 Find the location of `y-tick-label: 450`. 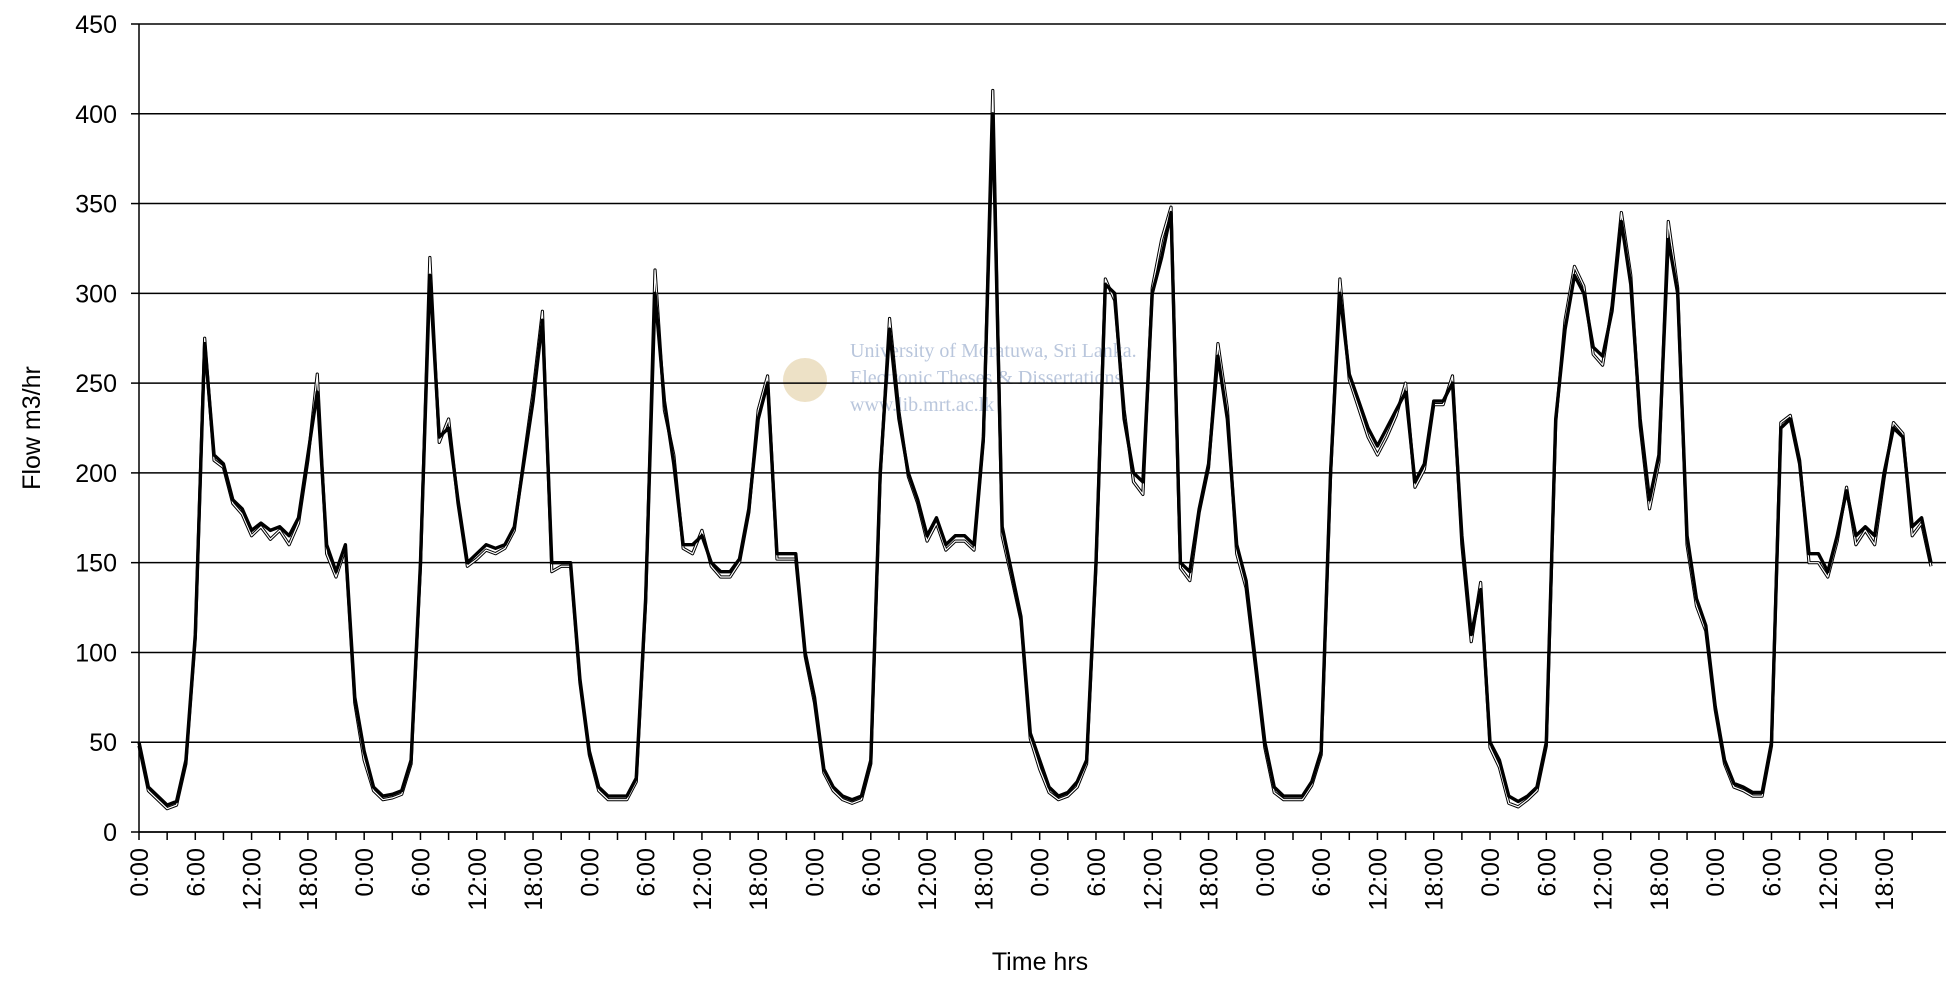

y-tick-label: 450 is located at coordinates (96, 25).